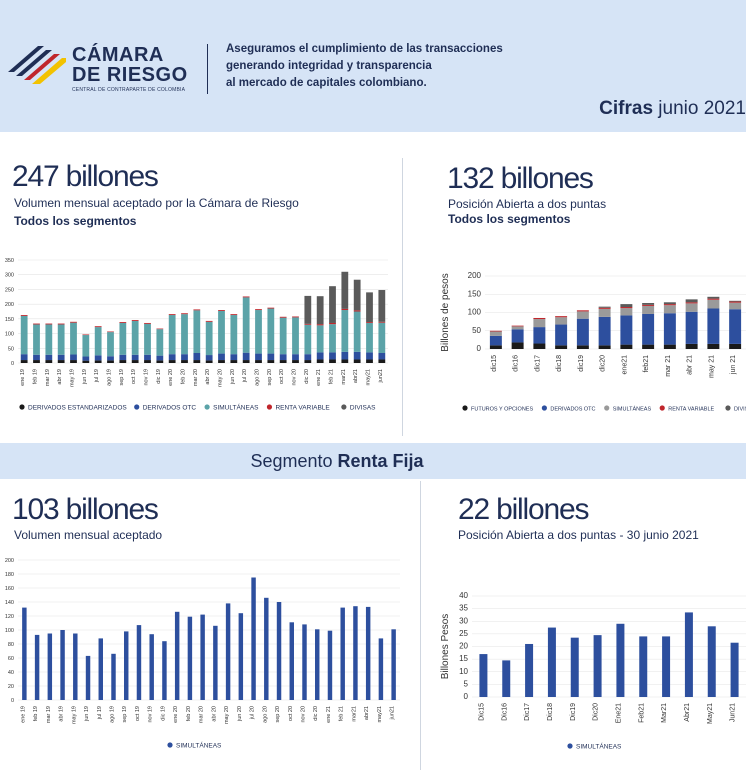 Image resolution: width=746 pixels, height=770 pixels. Describe the element at coordinates (74, 715) in the screenshot. I see `x-tick-label: may 19` at that location.